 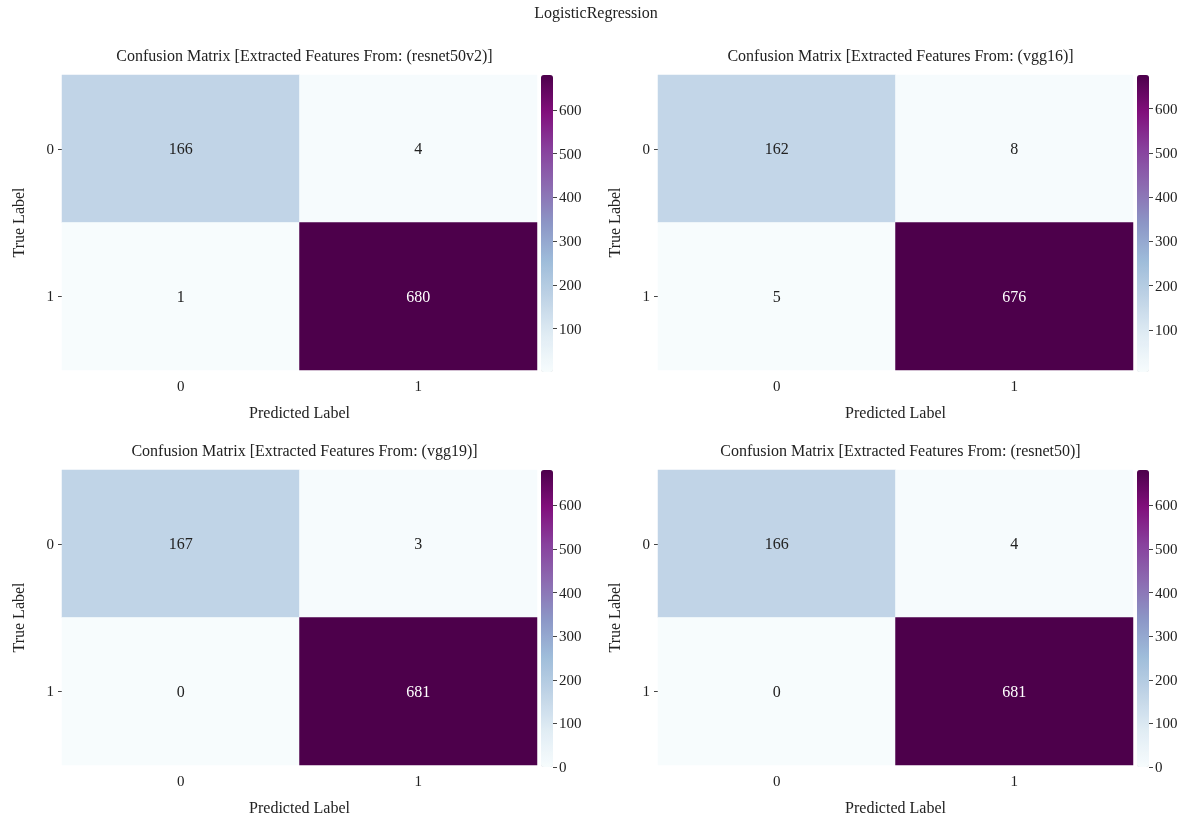 What do you see at coordinates (304, 55) in the screenshot?
I see `chart-title: Confusion Matrix [Extracted Features From: (resnet50v2)]` at bounding box center [304, 55].